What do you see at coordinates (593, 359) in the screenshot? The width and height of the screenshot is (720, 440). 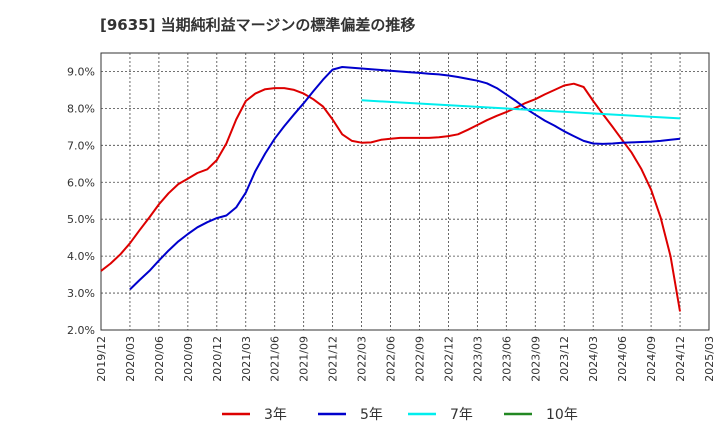 I see `x-tick-label: 2024/03` at bounding box center [593, 359].